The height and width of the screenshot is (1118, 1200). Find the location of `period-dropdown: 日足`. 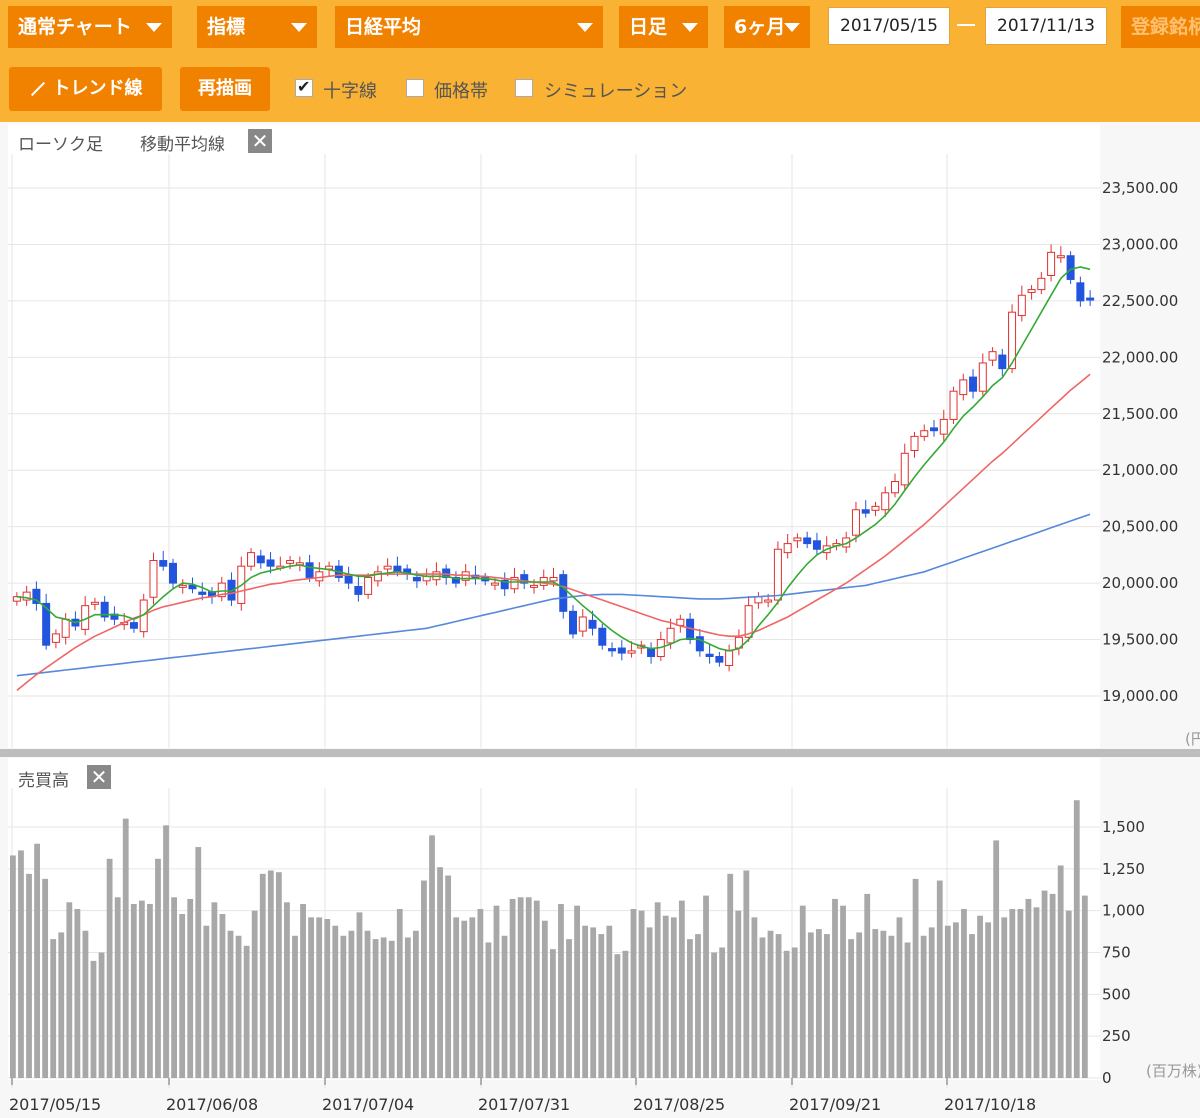

period-dropdown: 日足 is located at coordinates (663, 27).